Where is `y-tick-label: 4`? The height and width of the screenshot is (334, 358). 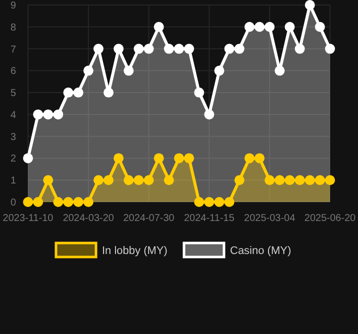
y-tick-label: 4 is located at coordinates (13, 115).